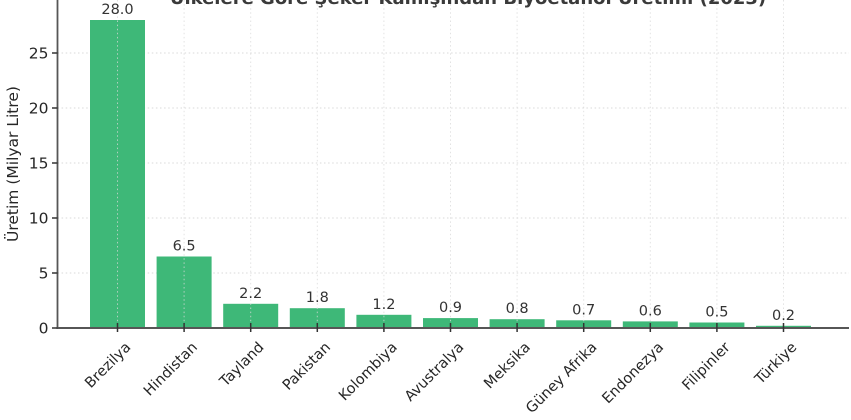  Describe the element at coordinates (650, 311) in the screenshot. I see `bar-value-label: 0.6` at that location.